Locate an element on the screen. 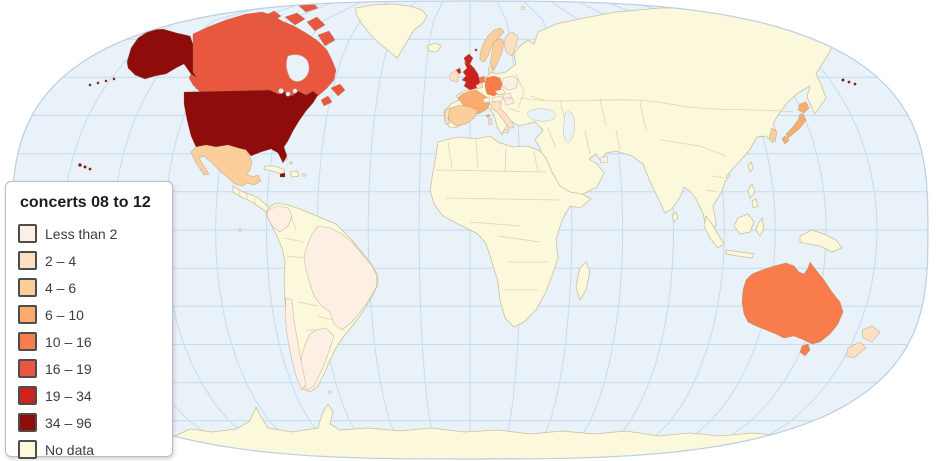 Image resolution: width=940 pixels, height=461 pixels. legend-item-label: 4 – 6 is located at coordinates (61, 287).